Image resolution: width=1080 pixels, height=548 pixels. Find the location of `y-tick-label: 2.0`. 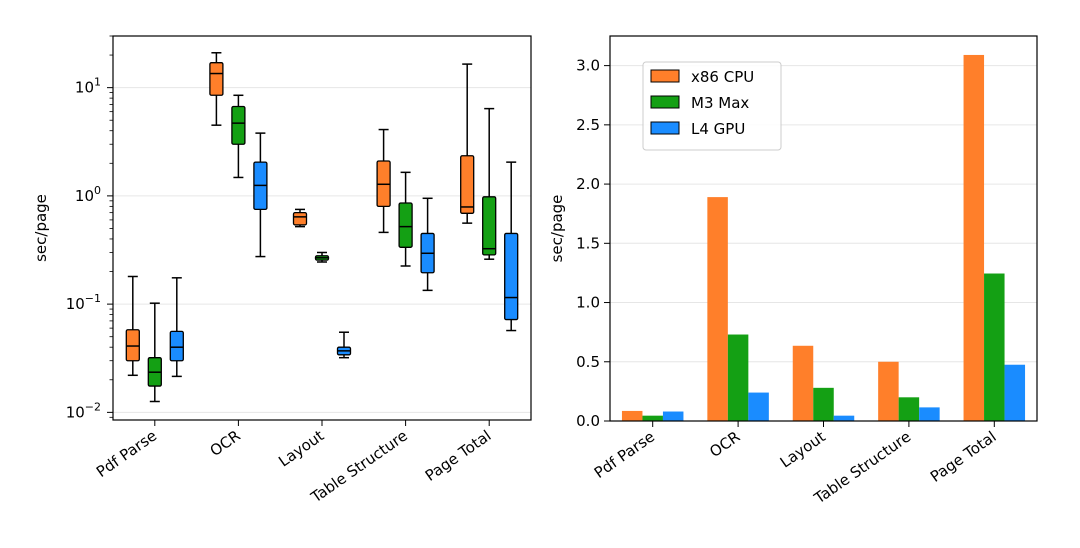

y-tick-label: 2.0 is located at coordinates (588, 184).